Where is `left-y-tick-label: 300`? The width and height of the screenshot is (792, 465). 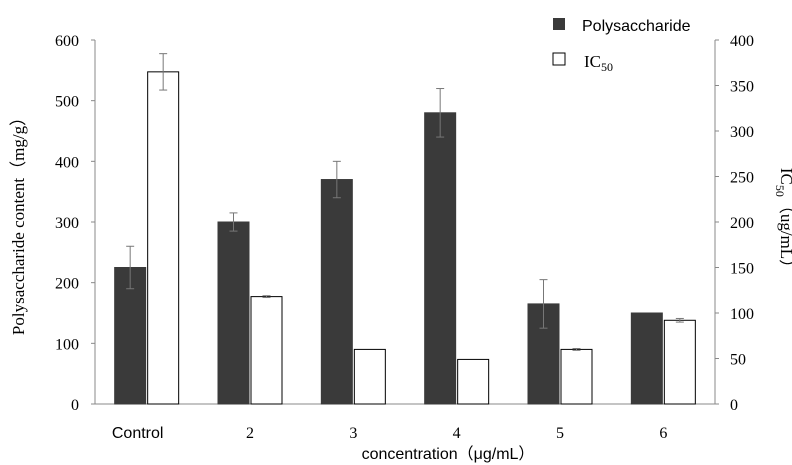
left-y-tick-label: 300 is located at coordinates (67, 223).